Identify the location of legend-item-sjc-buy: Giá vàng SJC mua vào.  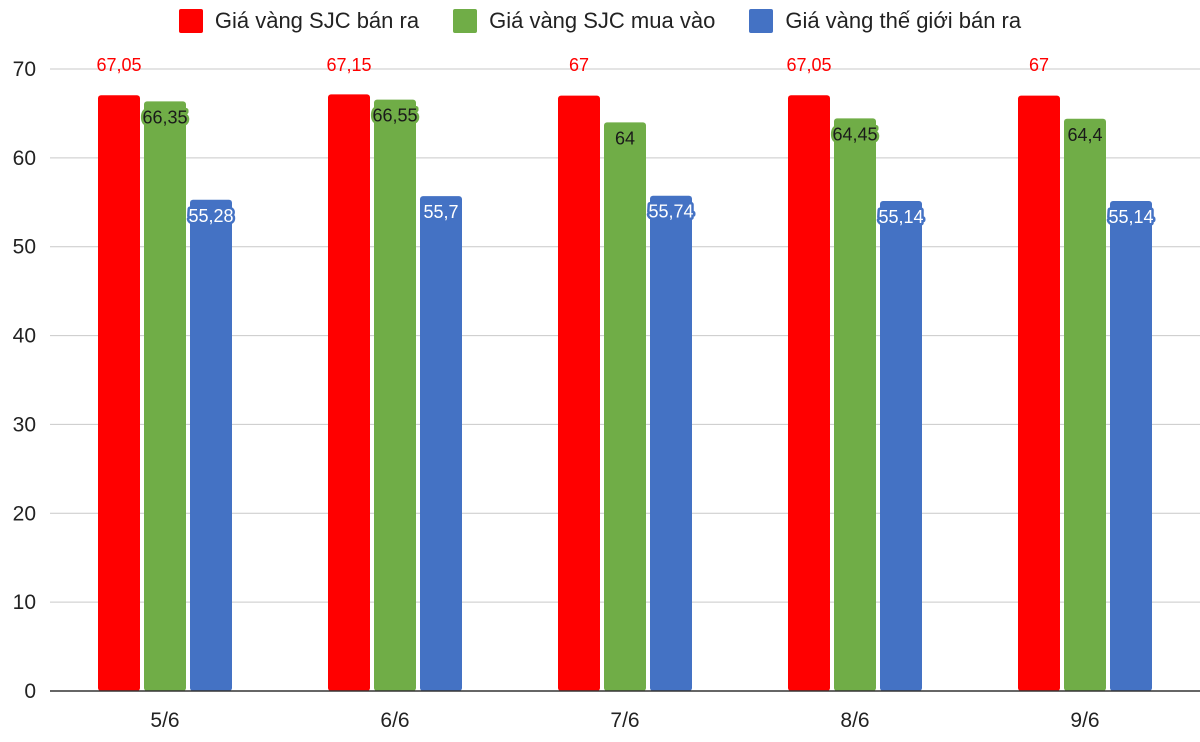
(584, 21).